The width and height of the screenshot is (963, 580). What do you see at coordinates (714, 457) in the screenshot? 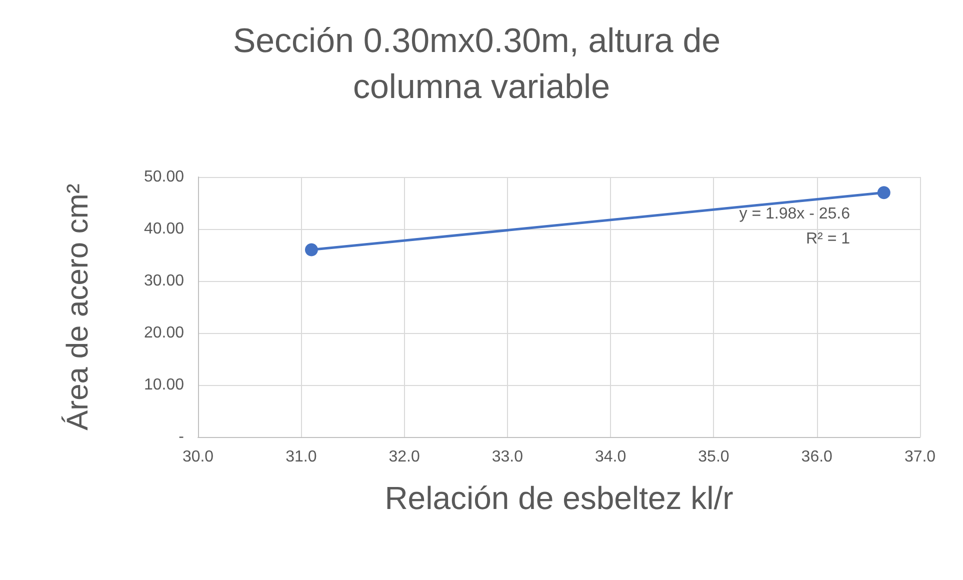
I see `x-tick-label: 35.0` at bounding box center [714, 457].